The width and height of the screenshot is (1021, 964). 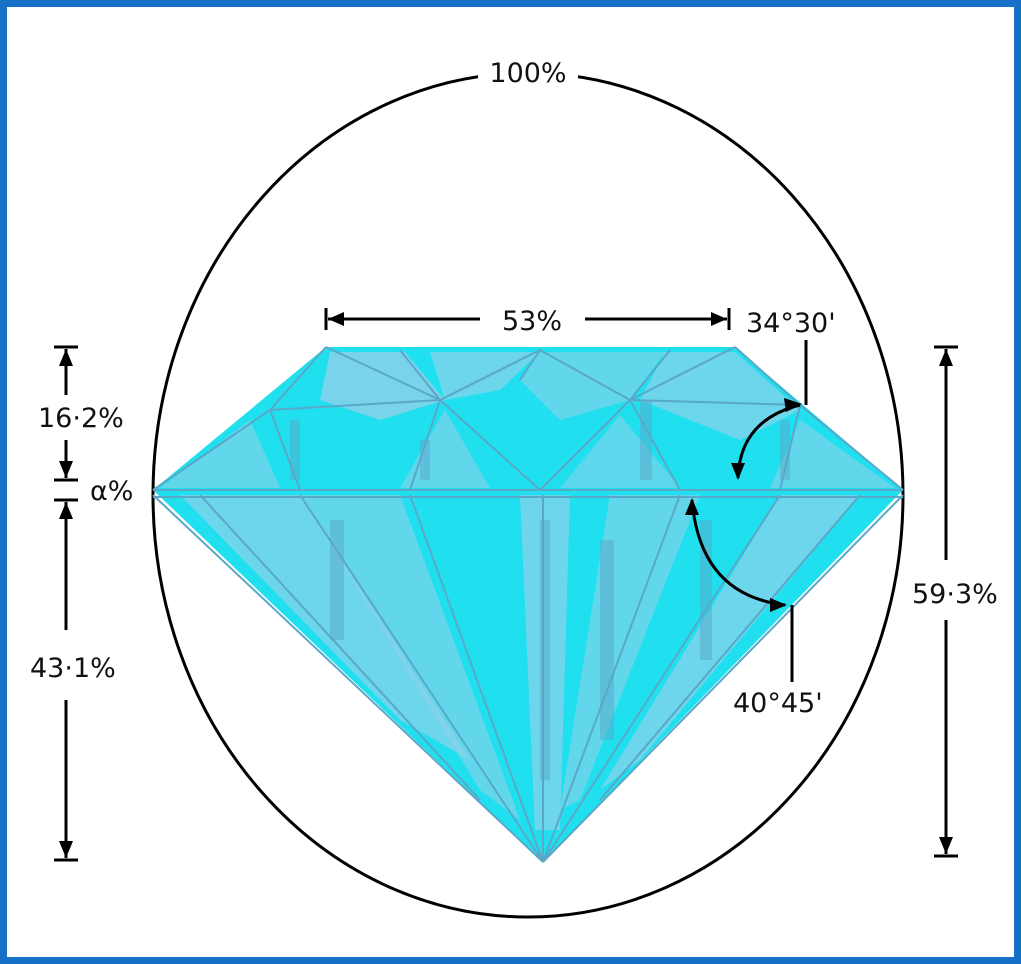 I want to click on total-depth-label: 59·3%, so click(x=955, y=594).